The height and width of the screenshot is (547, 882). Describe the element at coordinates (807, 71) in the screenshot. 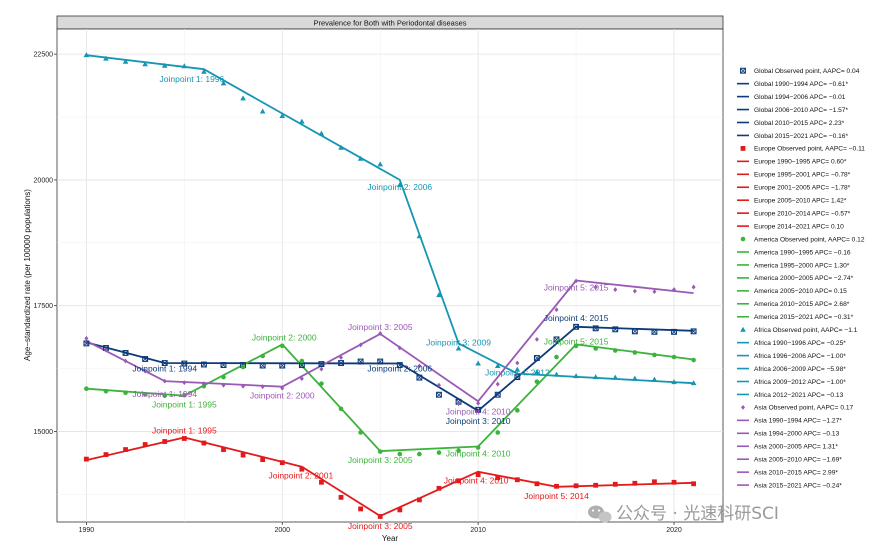

I see `global-legend-observed: Global Observed point, AAPC= 0.04` at that location.